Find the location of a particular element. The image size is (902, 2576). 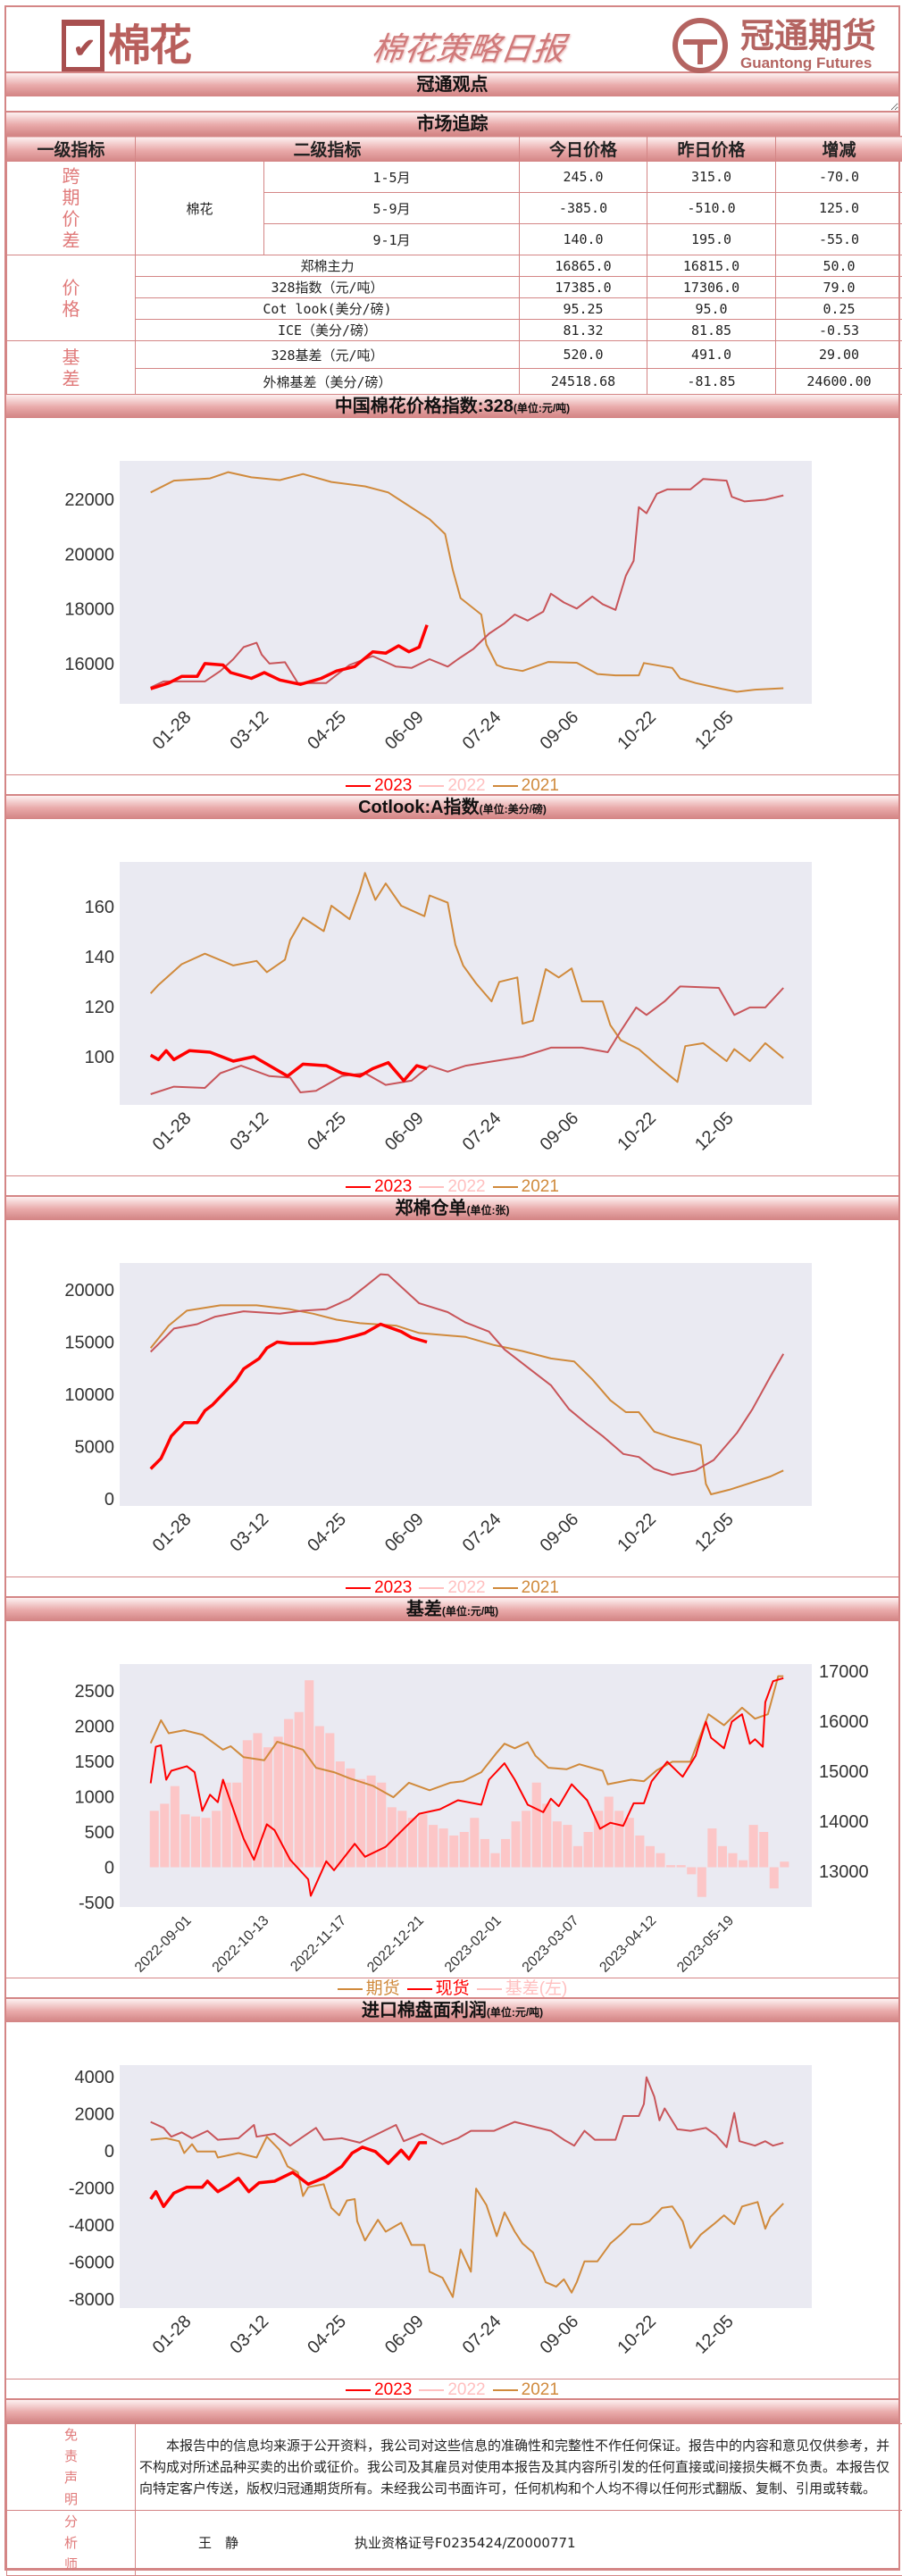

chart-title-receipts: 郑棉仓单(单位:张) is located at coordinates (452, 1209).